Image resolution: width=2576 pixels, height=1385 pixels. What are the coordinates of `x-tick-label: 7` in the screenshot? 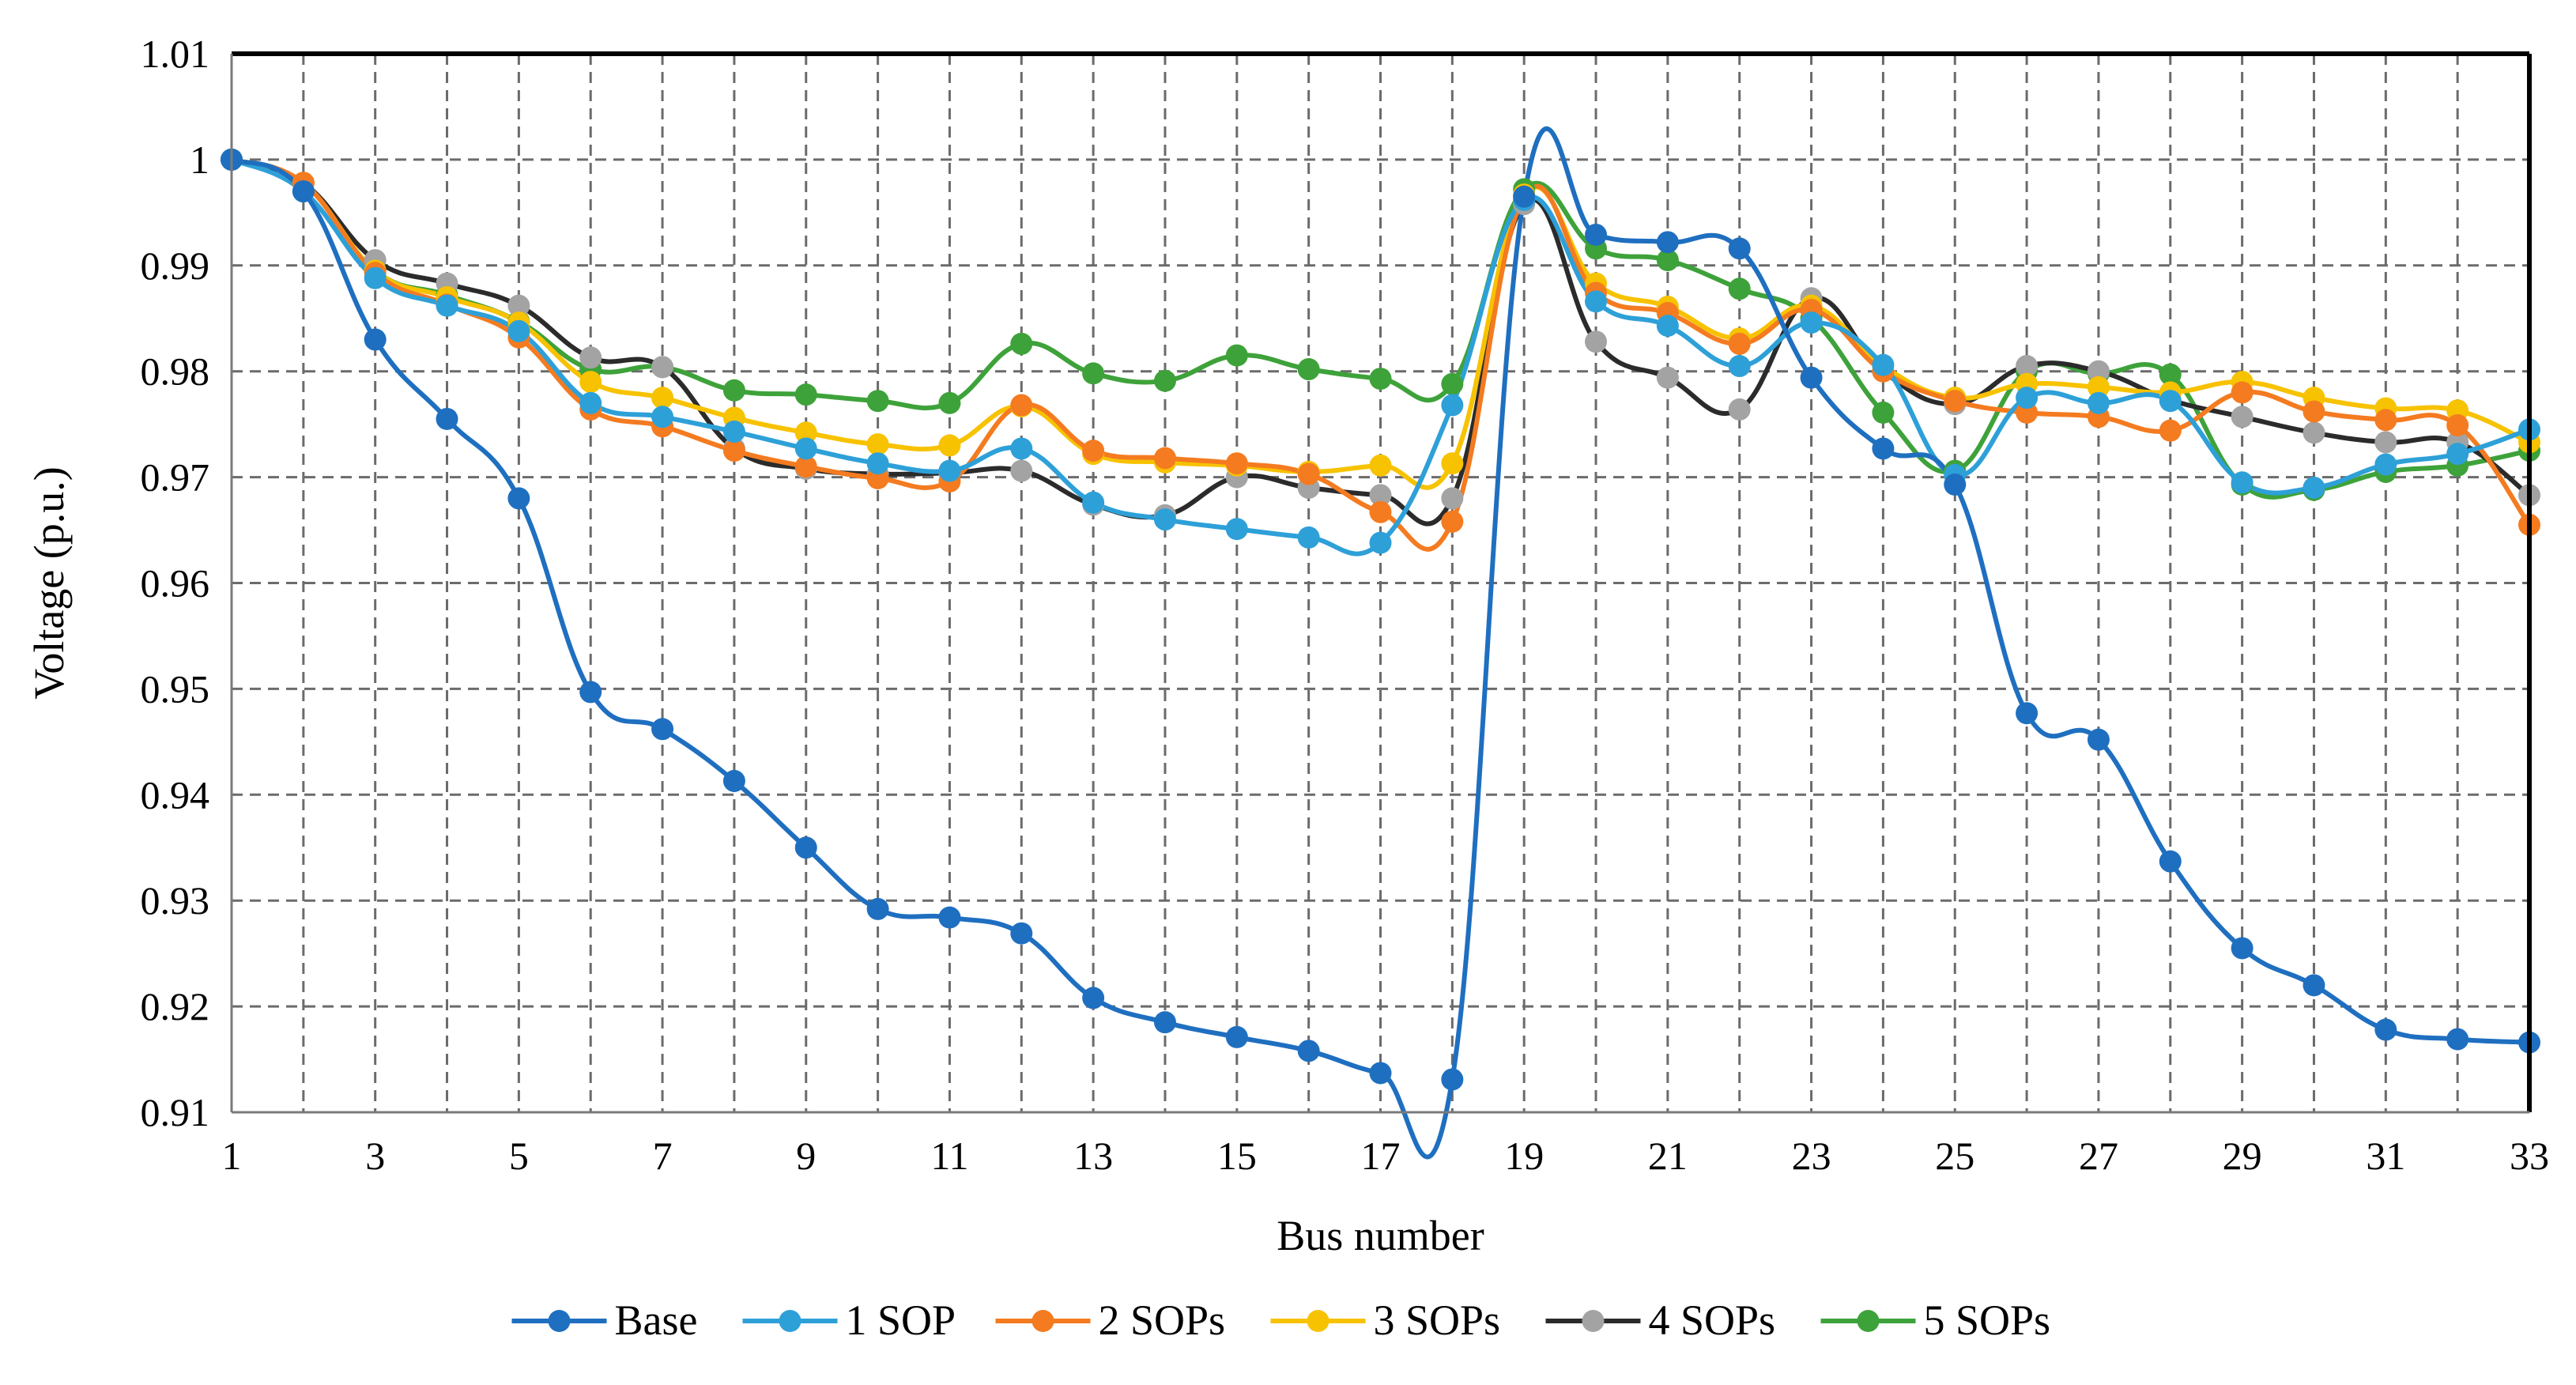 It's located at (663, 1156).